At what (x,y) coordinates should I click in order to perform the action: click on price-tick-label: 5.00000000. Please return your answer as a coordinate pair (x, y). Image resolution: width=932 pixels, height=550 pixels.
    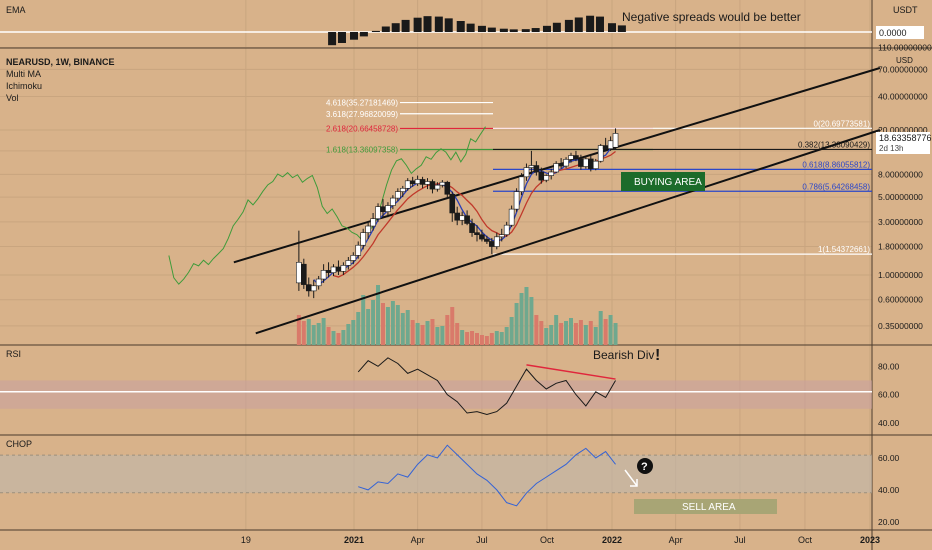
    Looking at the image, I should click on (900, 197).